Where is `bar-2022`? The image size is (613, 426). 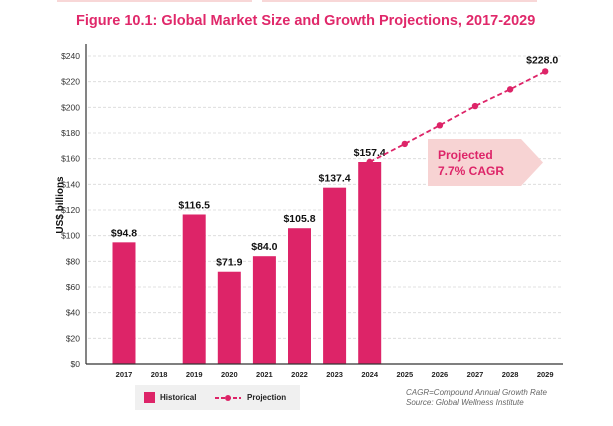
bar-2022 is located at coordinates (299, 296).